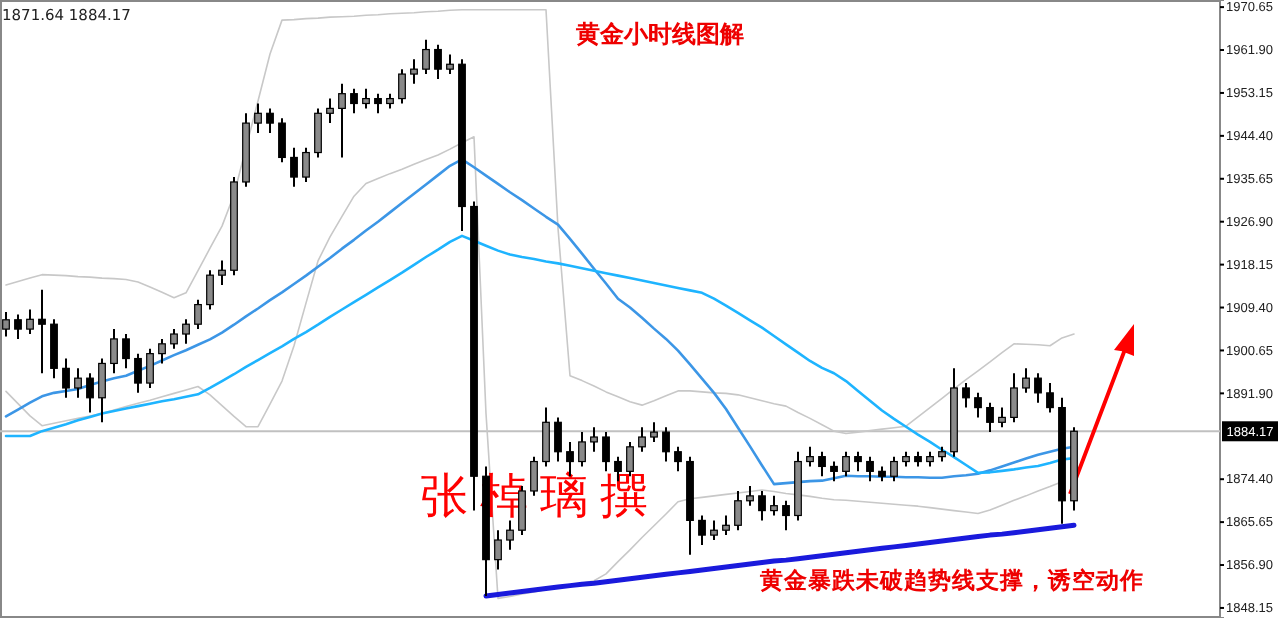  Describe the element at coordinates (659, 34) in the screenshot. I see `text: 黄金小时线图解` at that location.